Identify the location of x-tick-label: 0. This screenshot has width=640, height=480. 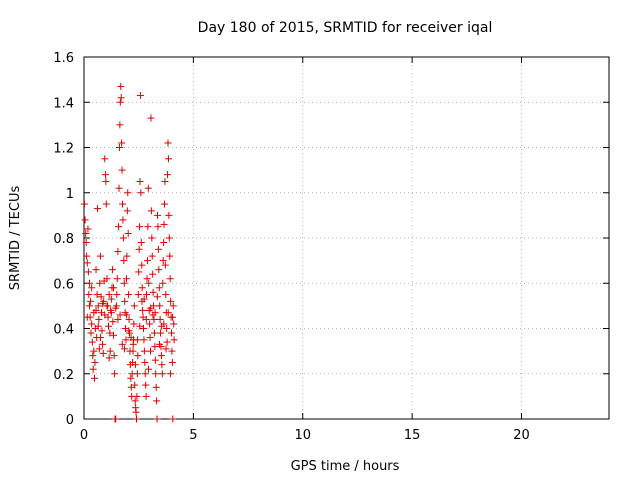
(84, 435).